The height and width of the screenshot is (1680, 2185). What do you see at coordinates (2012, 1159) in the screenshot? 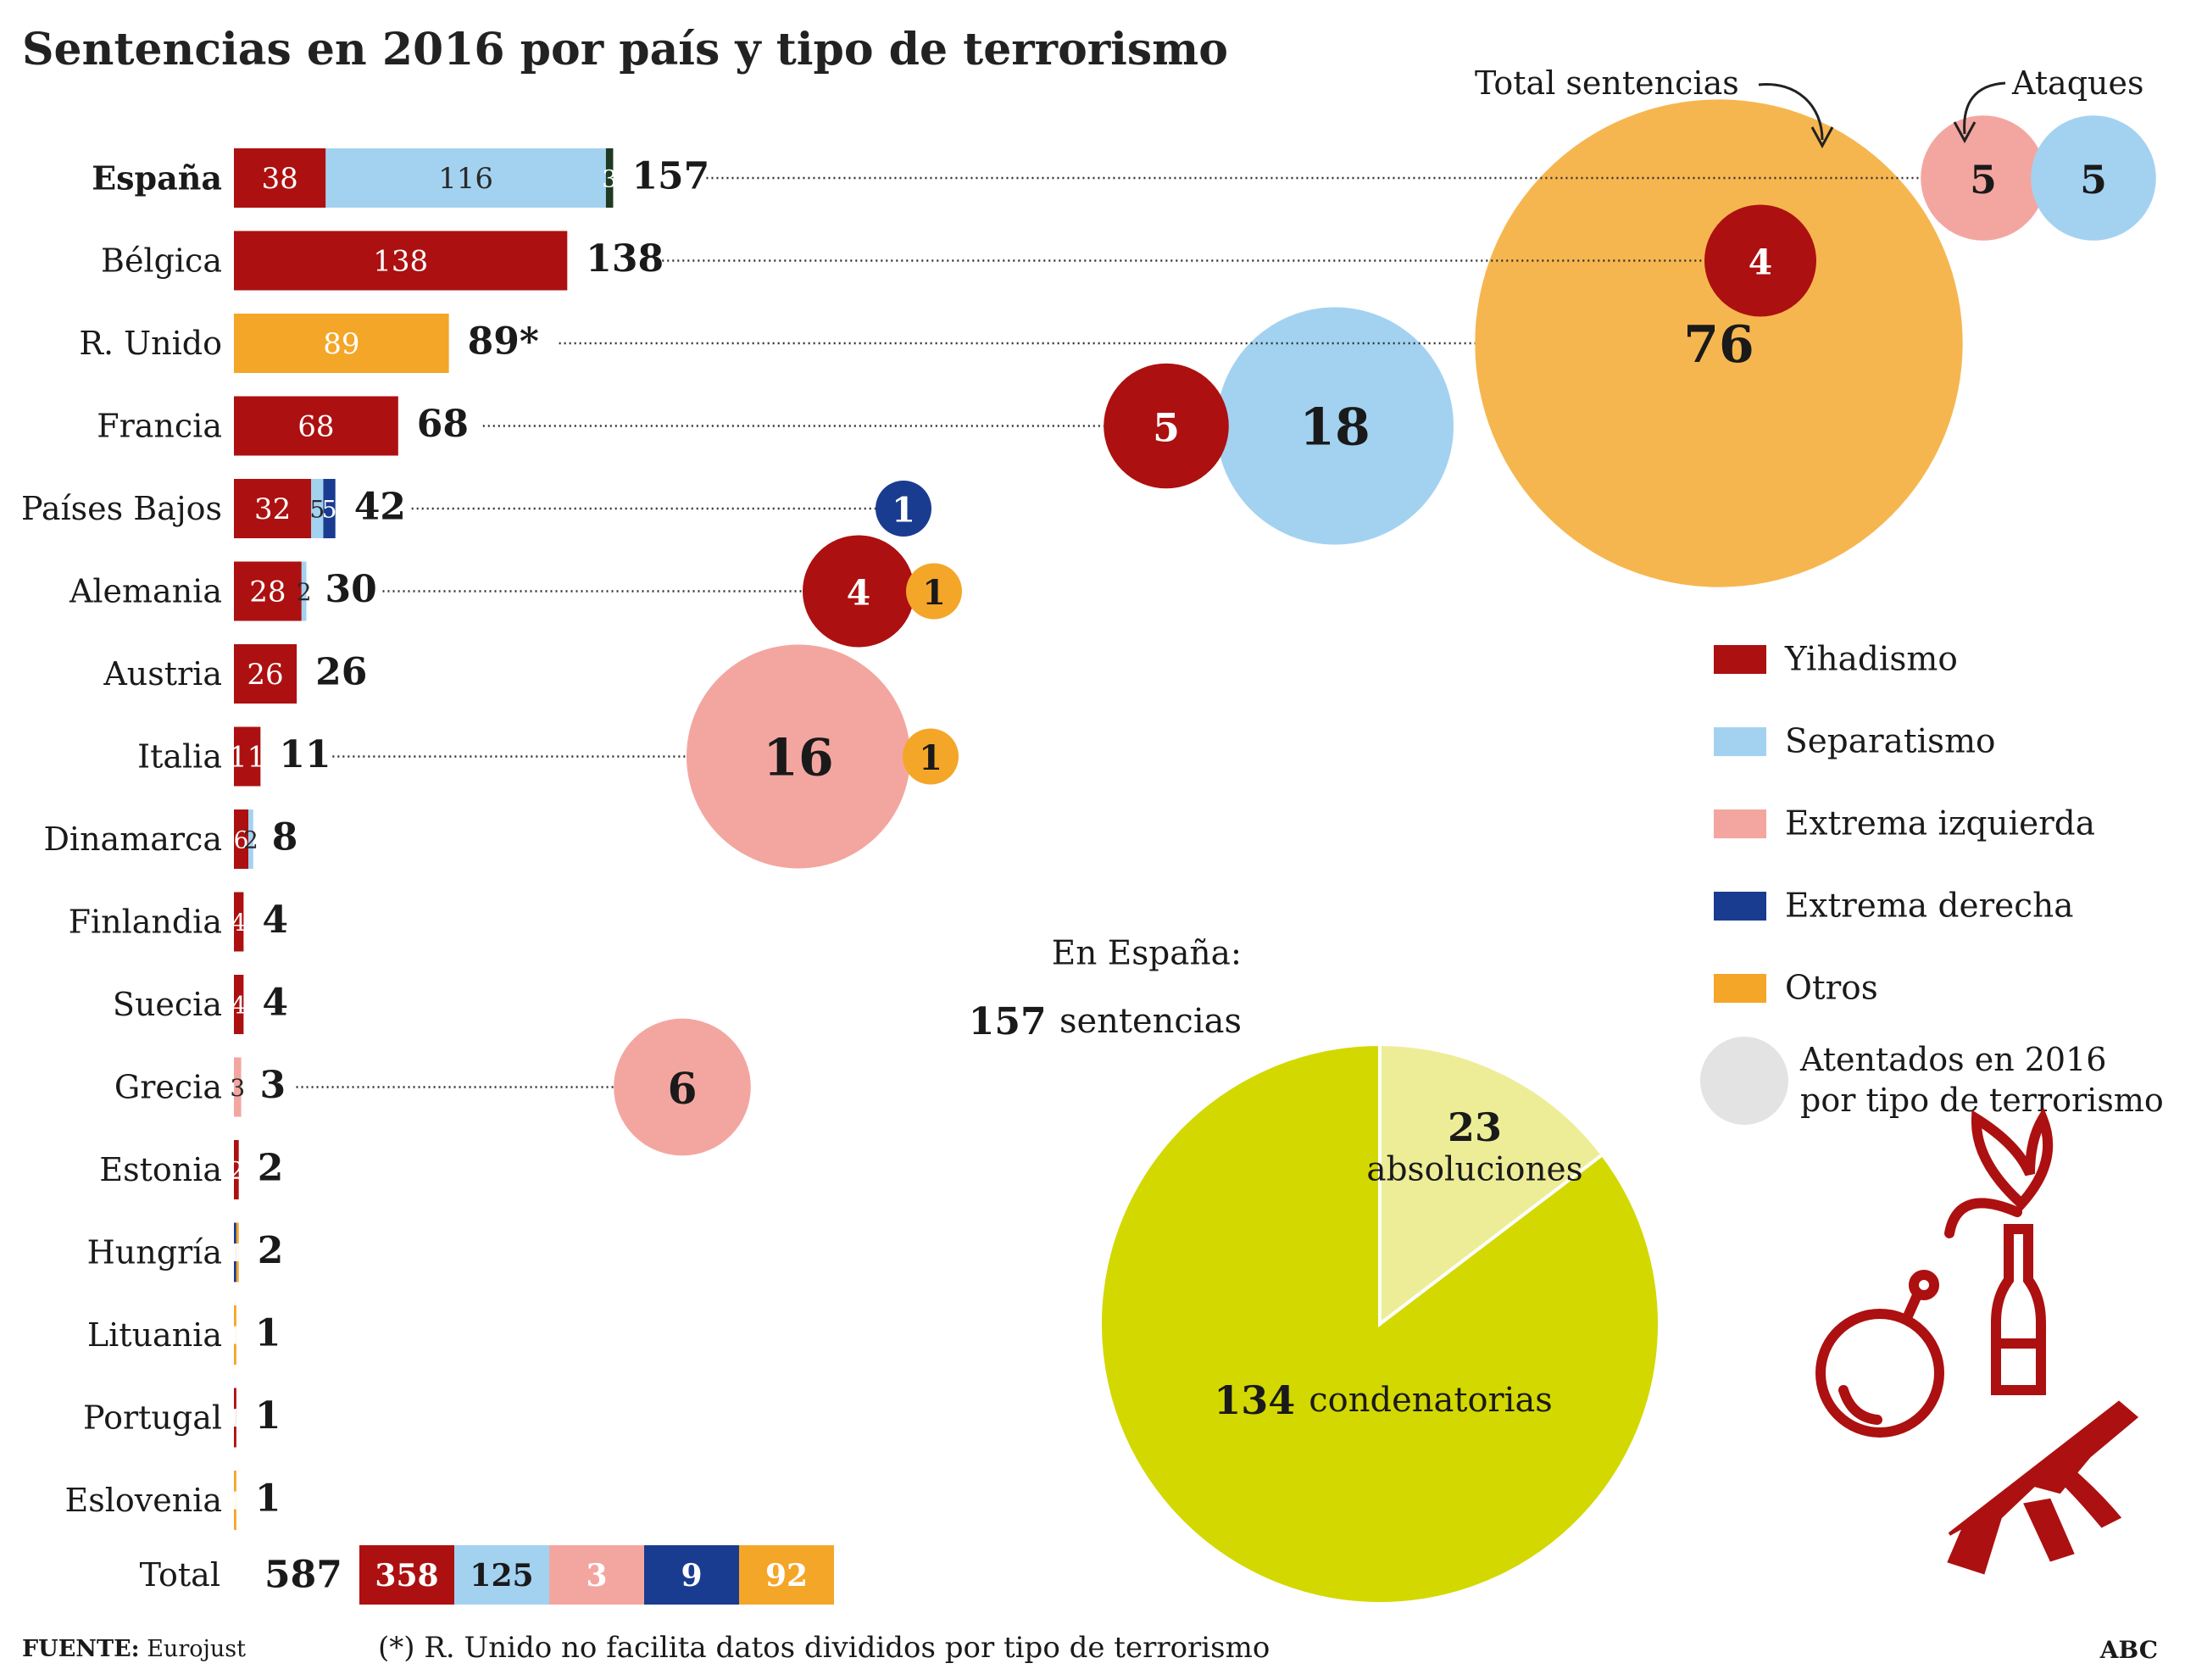
I see `flame-icon` at bounding box center [2012, 1159].